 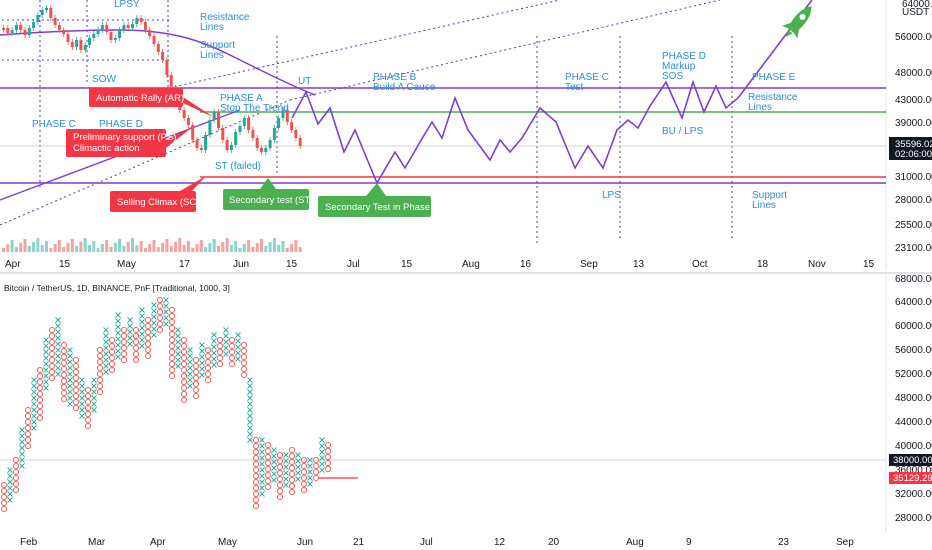 What do you see at coordinates (913, 302) in the screenshot?
I see `price-axis-label: 64000.00` at bounding box center [913, 302].